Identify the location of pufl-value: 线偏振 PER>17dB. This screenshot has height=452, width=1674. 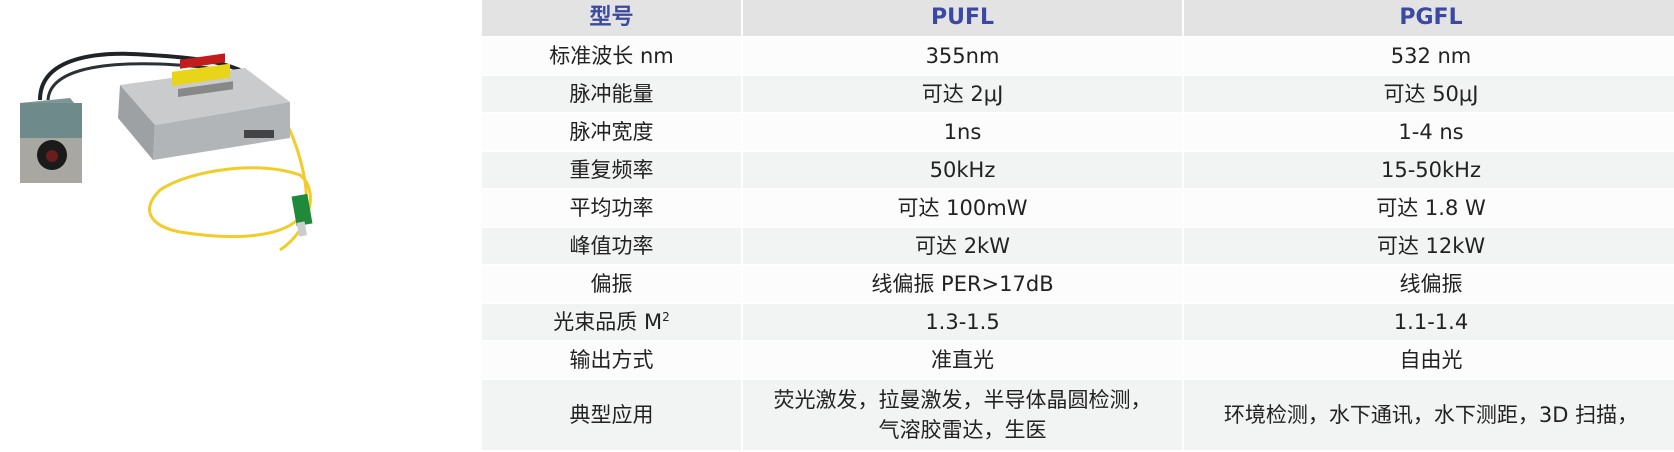
(962, 284).